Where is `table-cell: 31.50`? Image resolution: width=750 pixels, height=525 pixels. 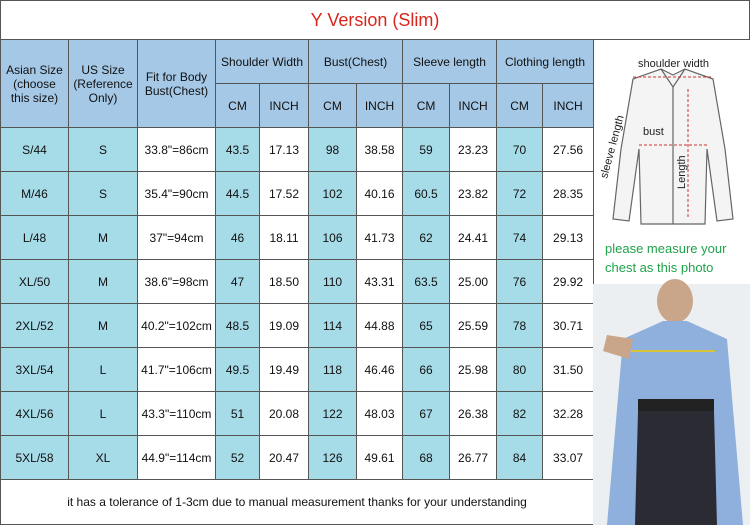 table-cell: 31.50 is located at coordinates (568, 369).